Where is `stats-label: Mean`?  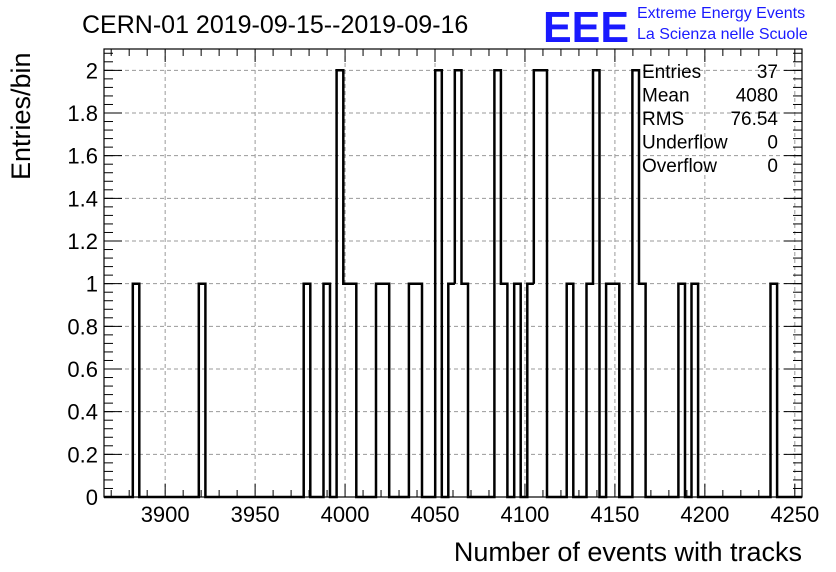 stats-label: Mean is located at coordinates (666, 96).